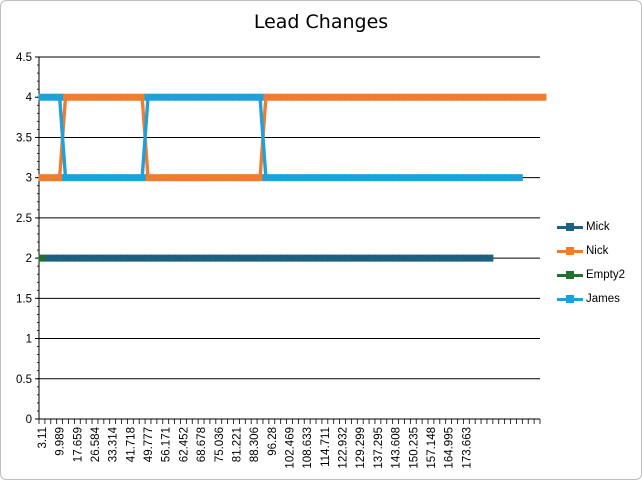  Describe the element at coordinates (414, 448) in the screenshot. I see `x-tick-label: 150.235` at that location.